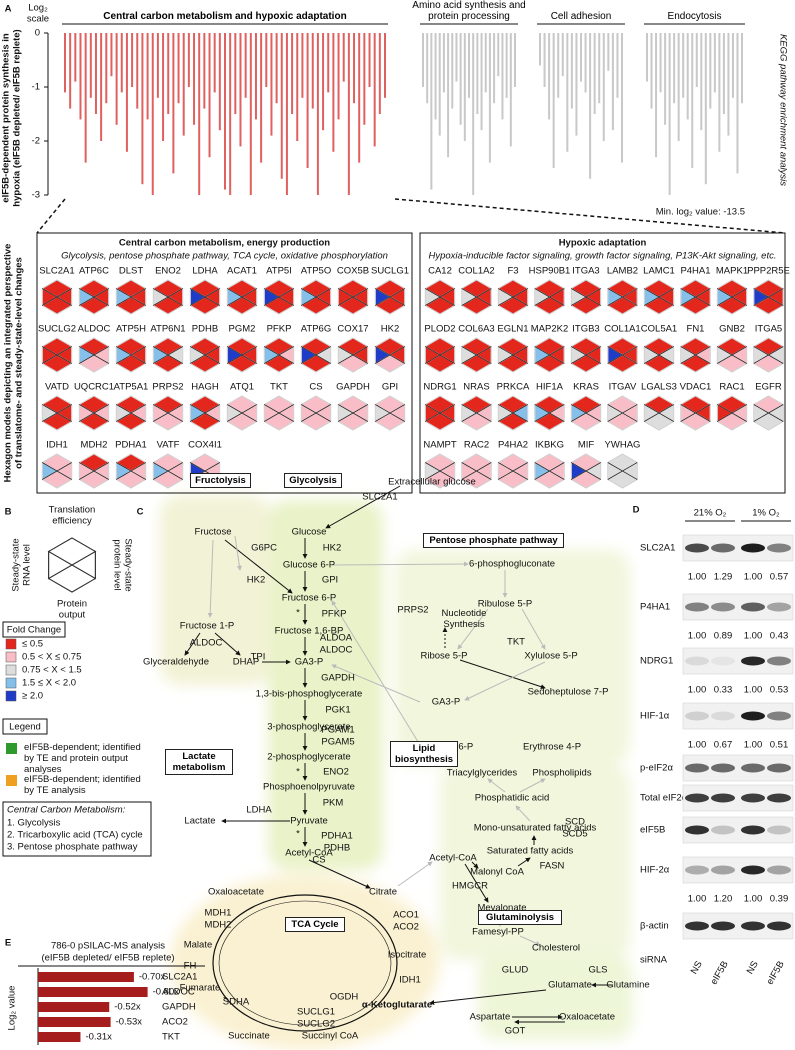 The width and height of the screenshot is (795, 1050). What do you see at coordinates (513, 445) in the screenshot?
I see `gene-label: P4HA2` at bounding box center [513, 445].